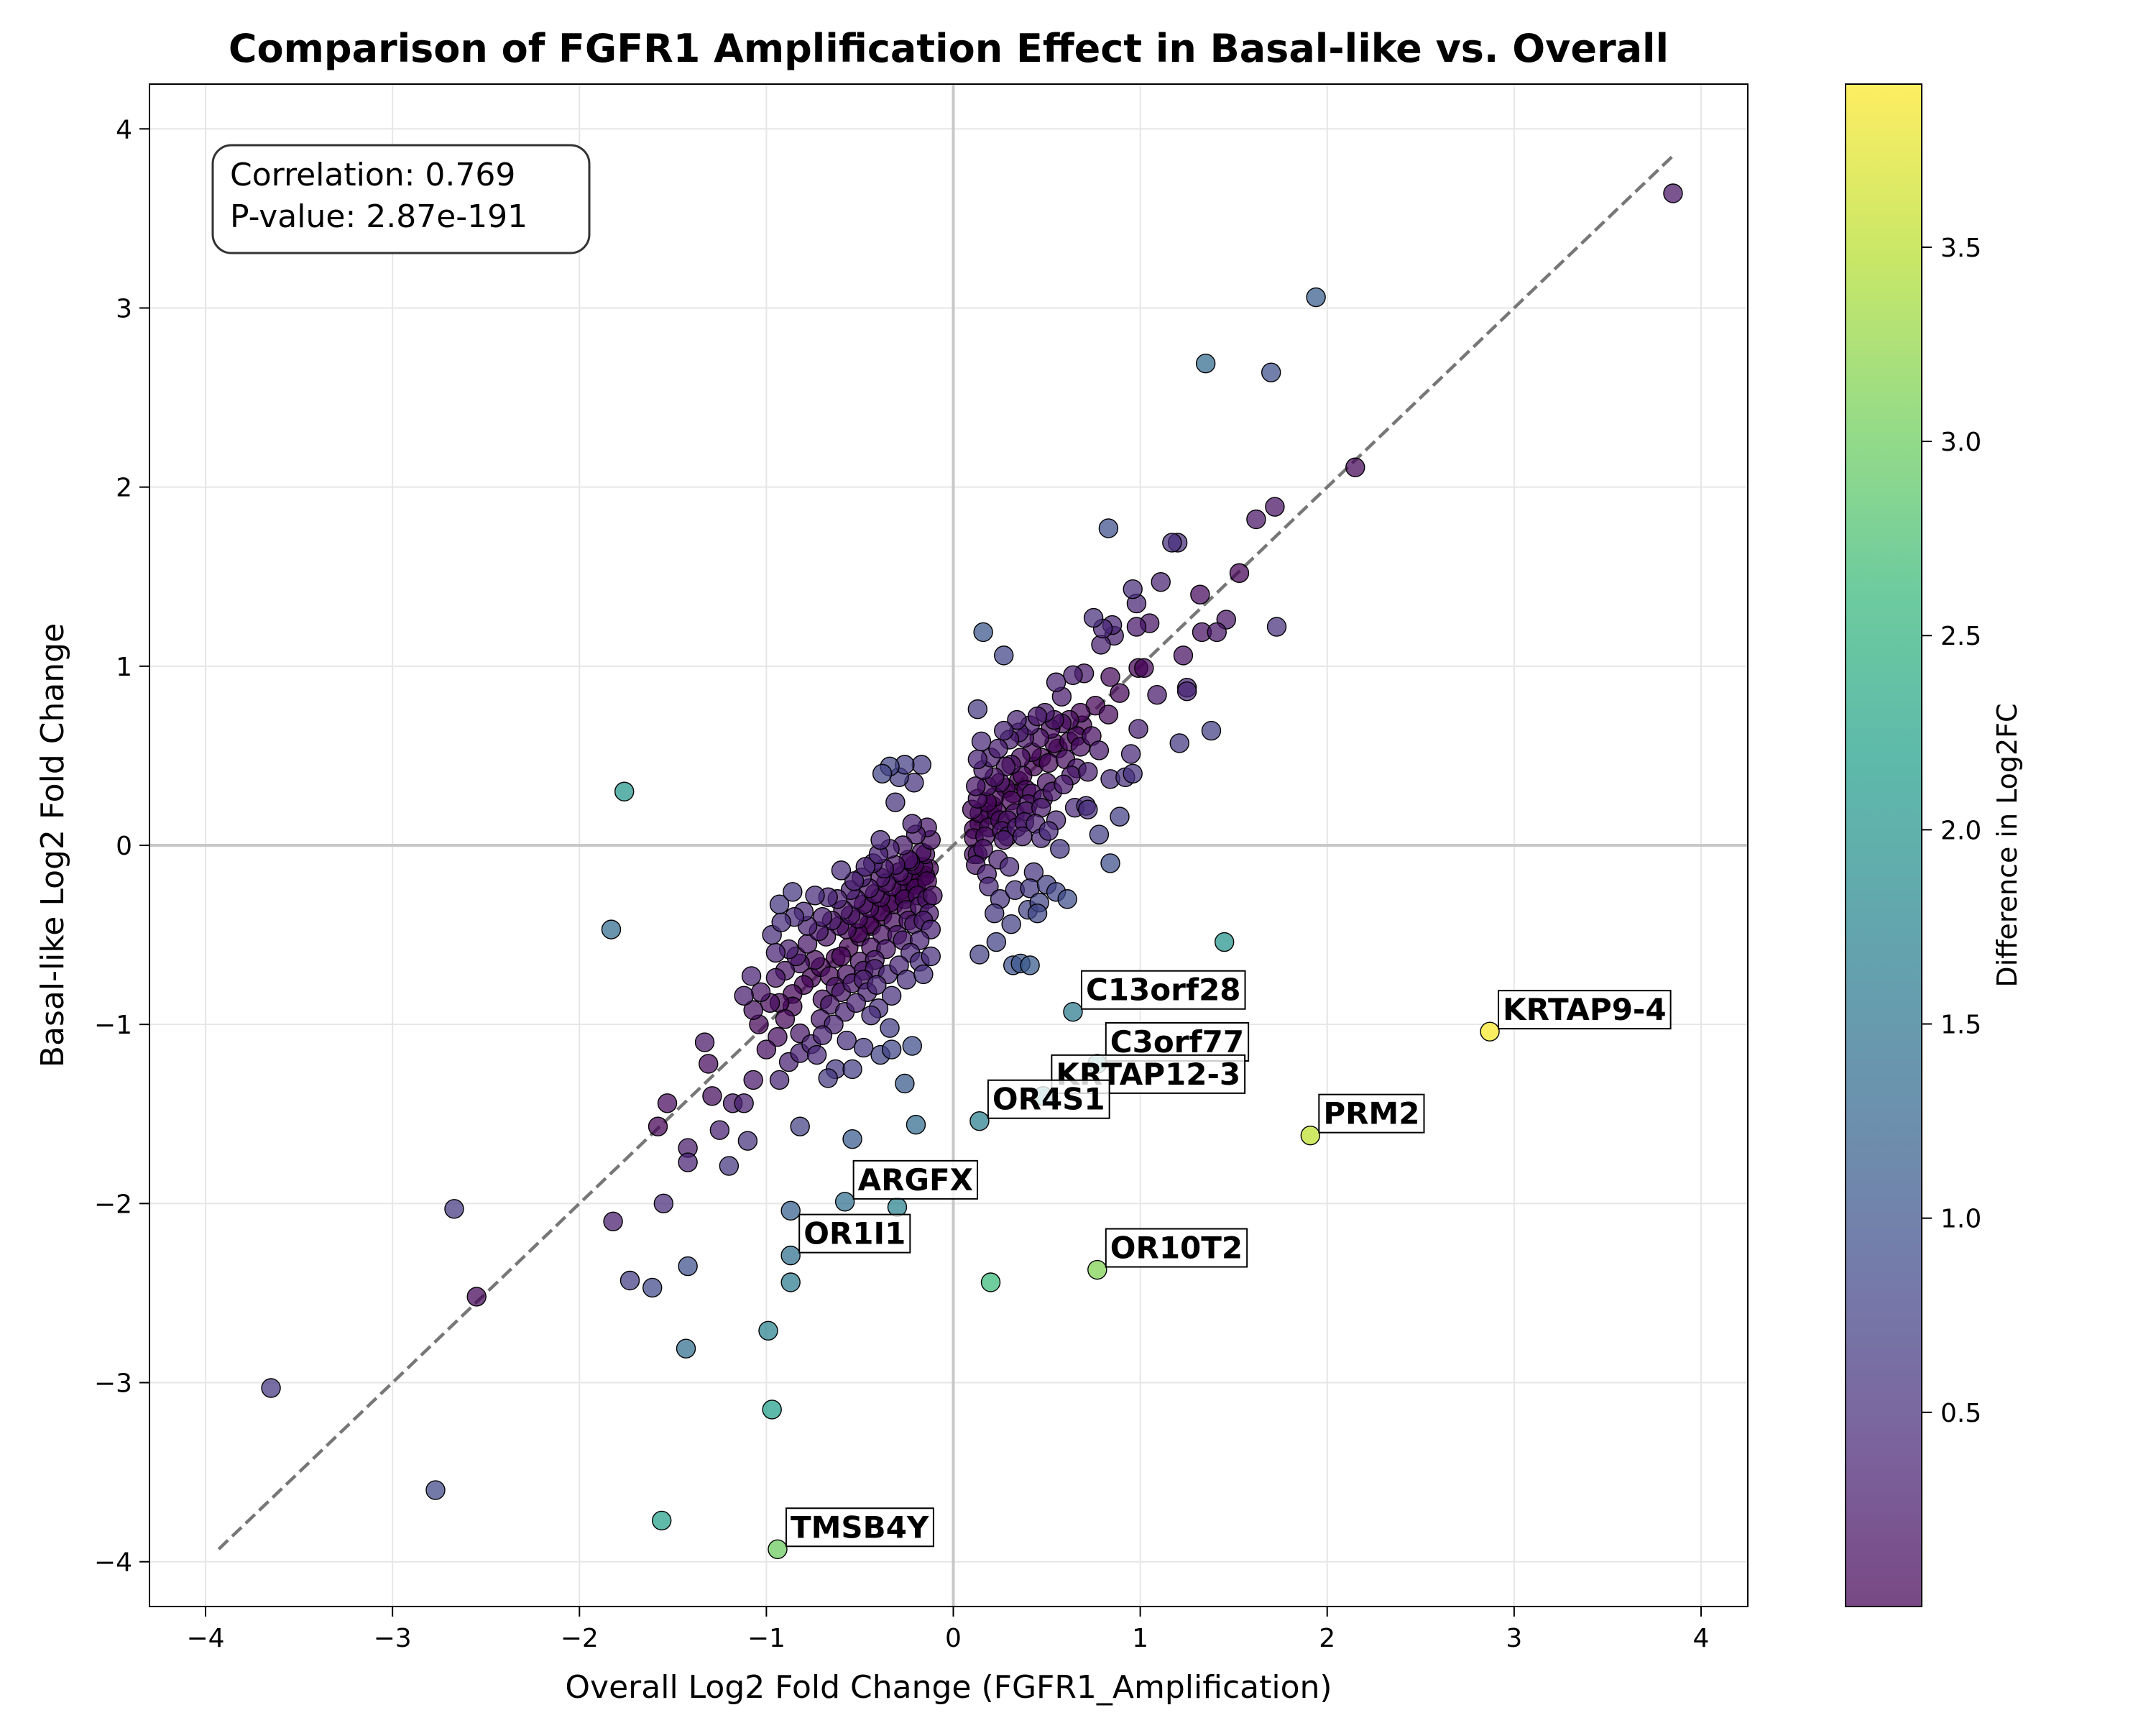 This screenshot has height=1728, width=2156. I want to click on x-tick-label: 3, so click(1514, 1639).